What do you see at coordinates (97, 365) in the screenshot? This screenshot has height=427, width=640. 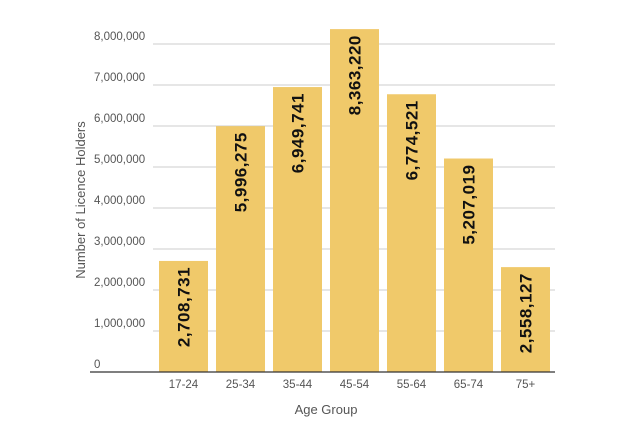 I see `y-tick-label: 0` at bounding box center [97, 365].